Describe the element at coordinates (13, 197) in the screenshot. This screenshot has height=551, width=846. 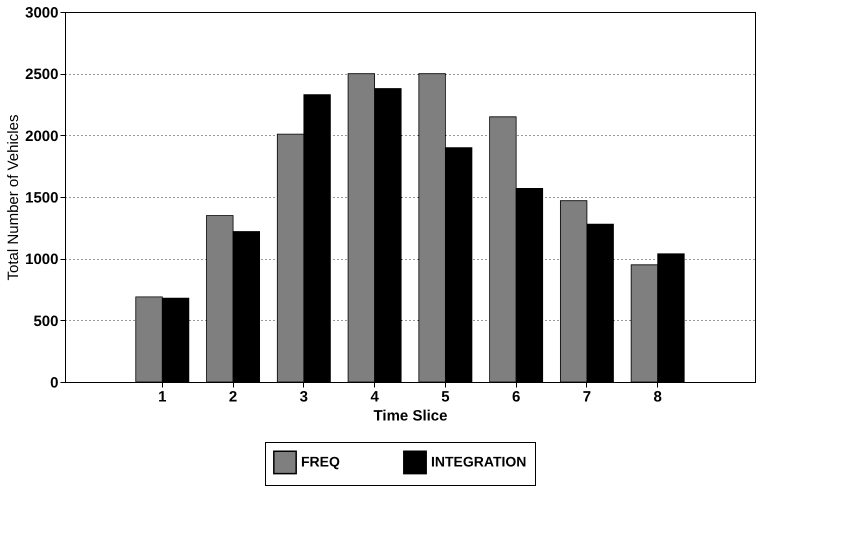
I see `y-axis-title: Total Number of Vehicles` at that location.